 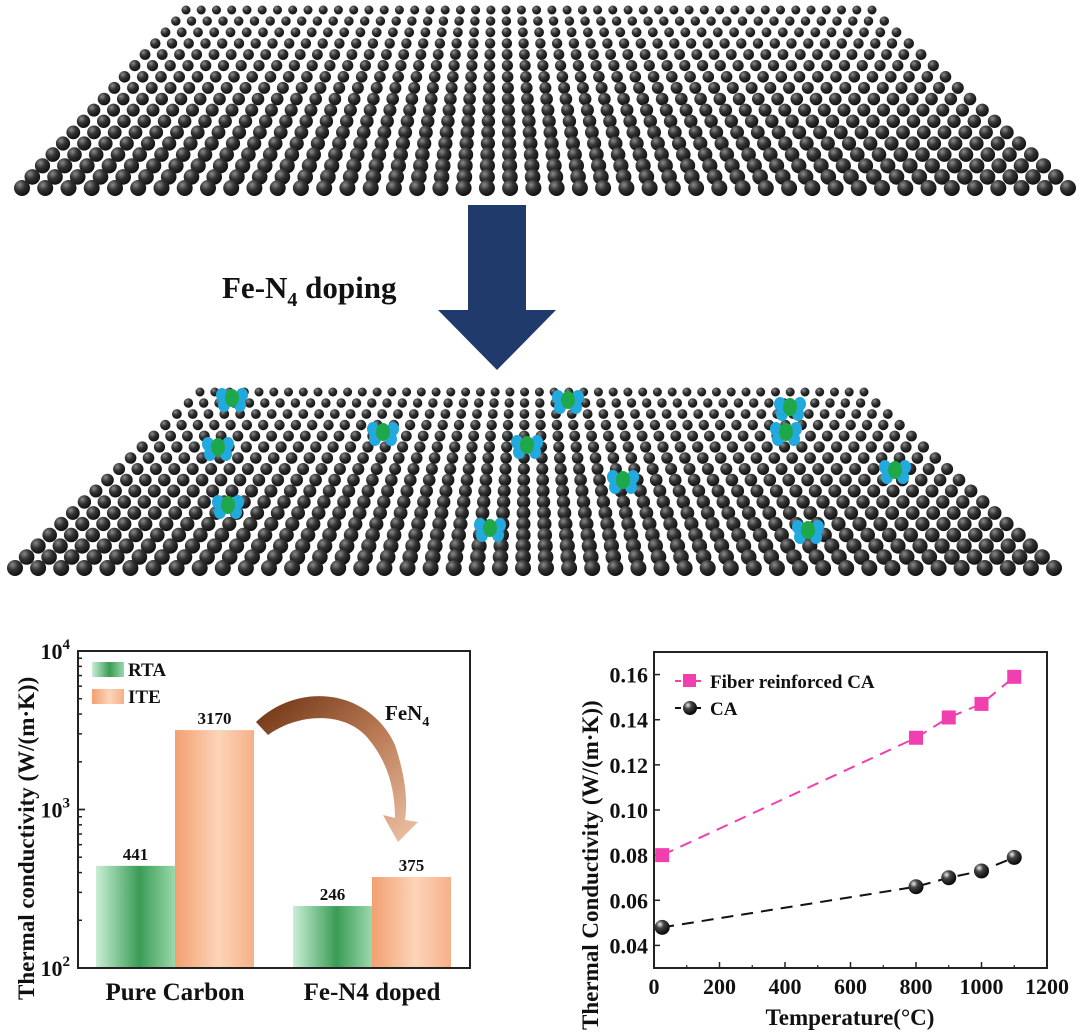 I want to click on data-point-sphere, so click(x=981, y=871).